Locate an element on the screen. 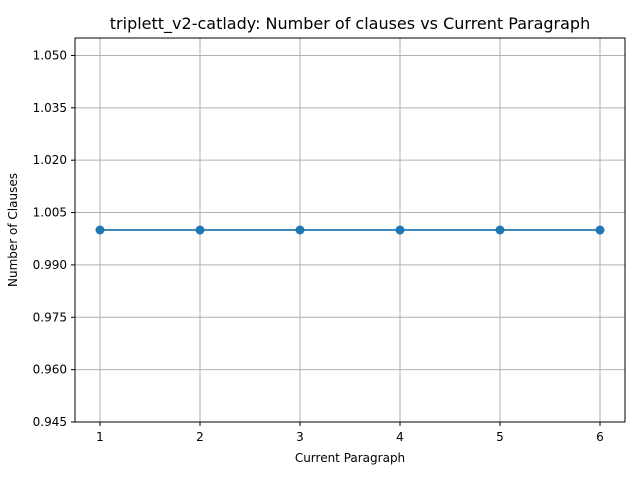 This screenshot has height=480, width=640. x-tick-label: 3 is located at coordinates (300, 437).